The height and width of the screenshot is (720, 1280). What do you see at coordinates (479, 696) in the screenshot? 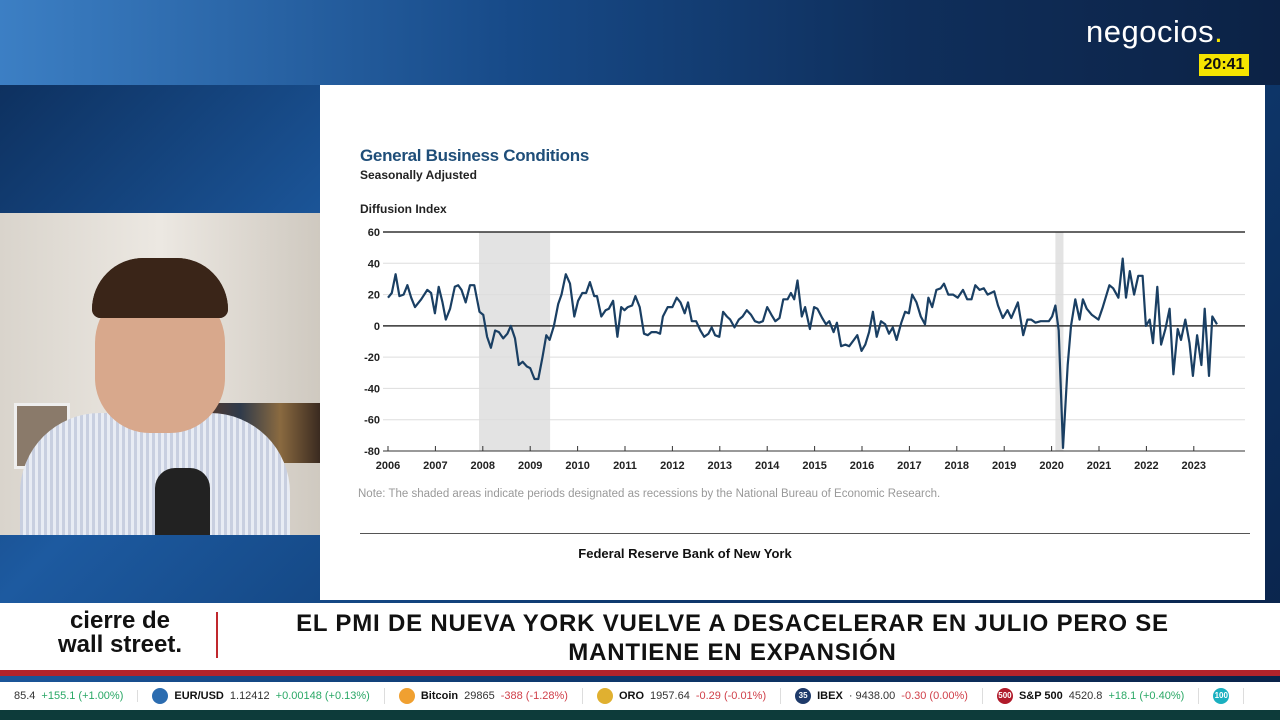
I see `ticker-price: 29865` at bounding box center [479, 696].